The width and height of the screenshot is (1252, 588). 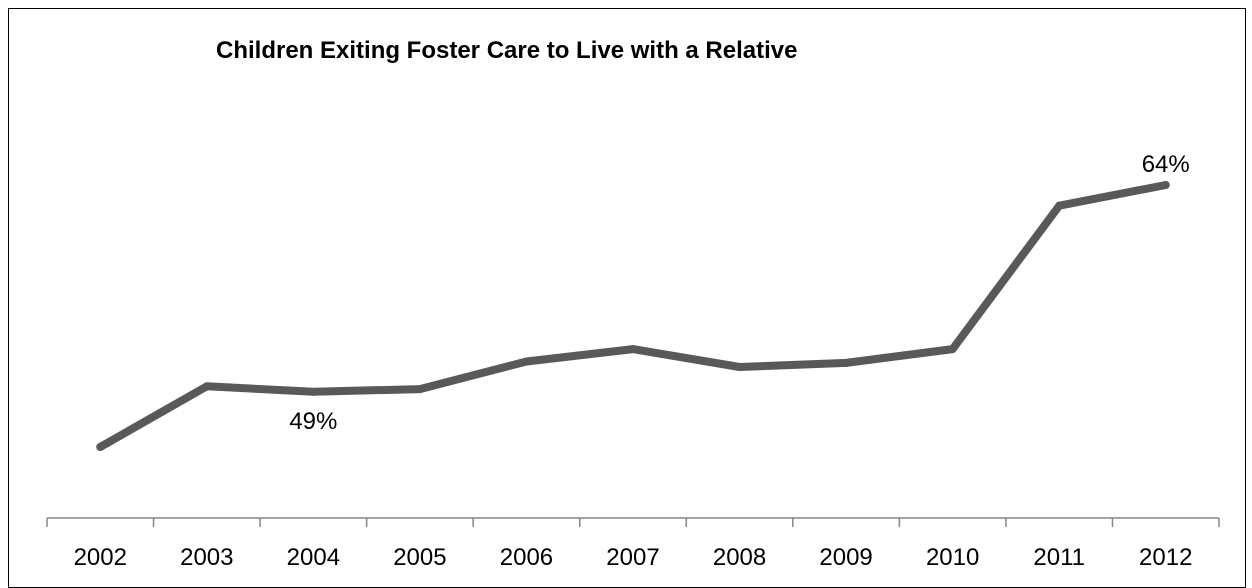 What do you see at coordinates (313, 391) in the screenshot?
I see `data-point-2004` at bounding box center [313, 391].